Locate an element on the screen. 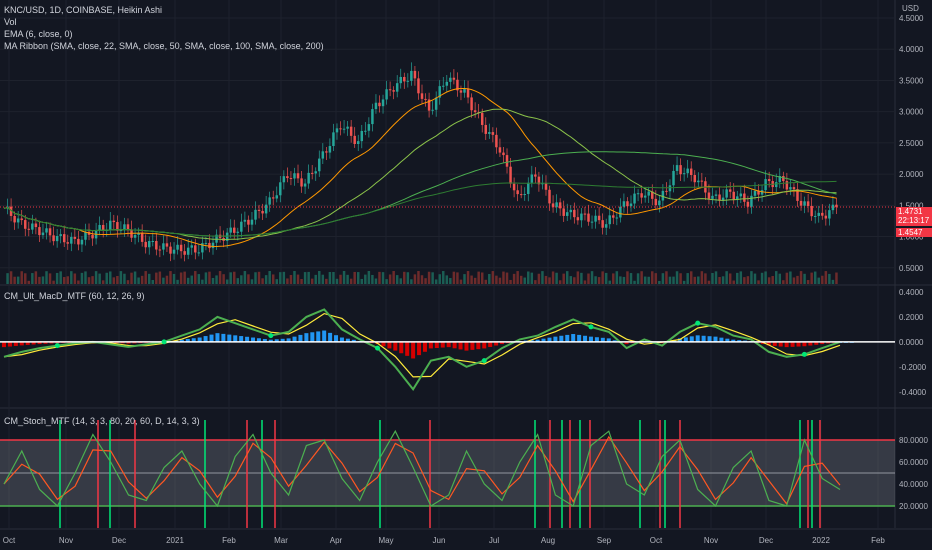 Image resolution: width=932 pixels, height=550 pixels. macd-legend: CM_Ult_MacD_MTF (60, 12, 26, 9) is located at coordinates (74, 296).